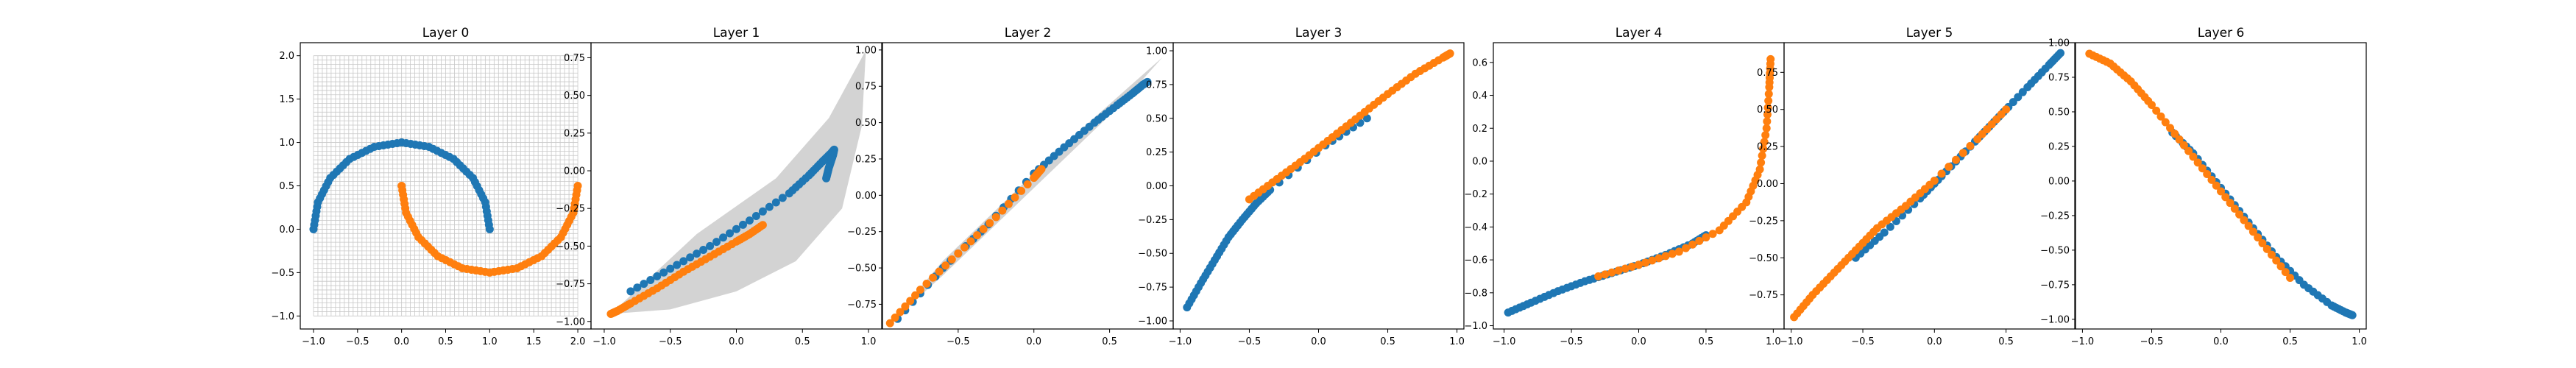 Image resolution: width=2576 pixels, height=368 pixels. Describe the element at coordinates (446, 33) in the screenshot. I see `axes-title: Layer 0` at that location.